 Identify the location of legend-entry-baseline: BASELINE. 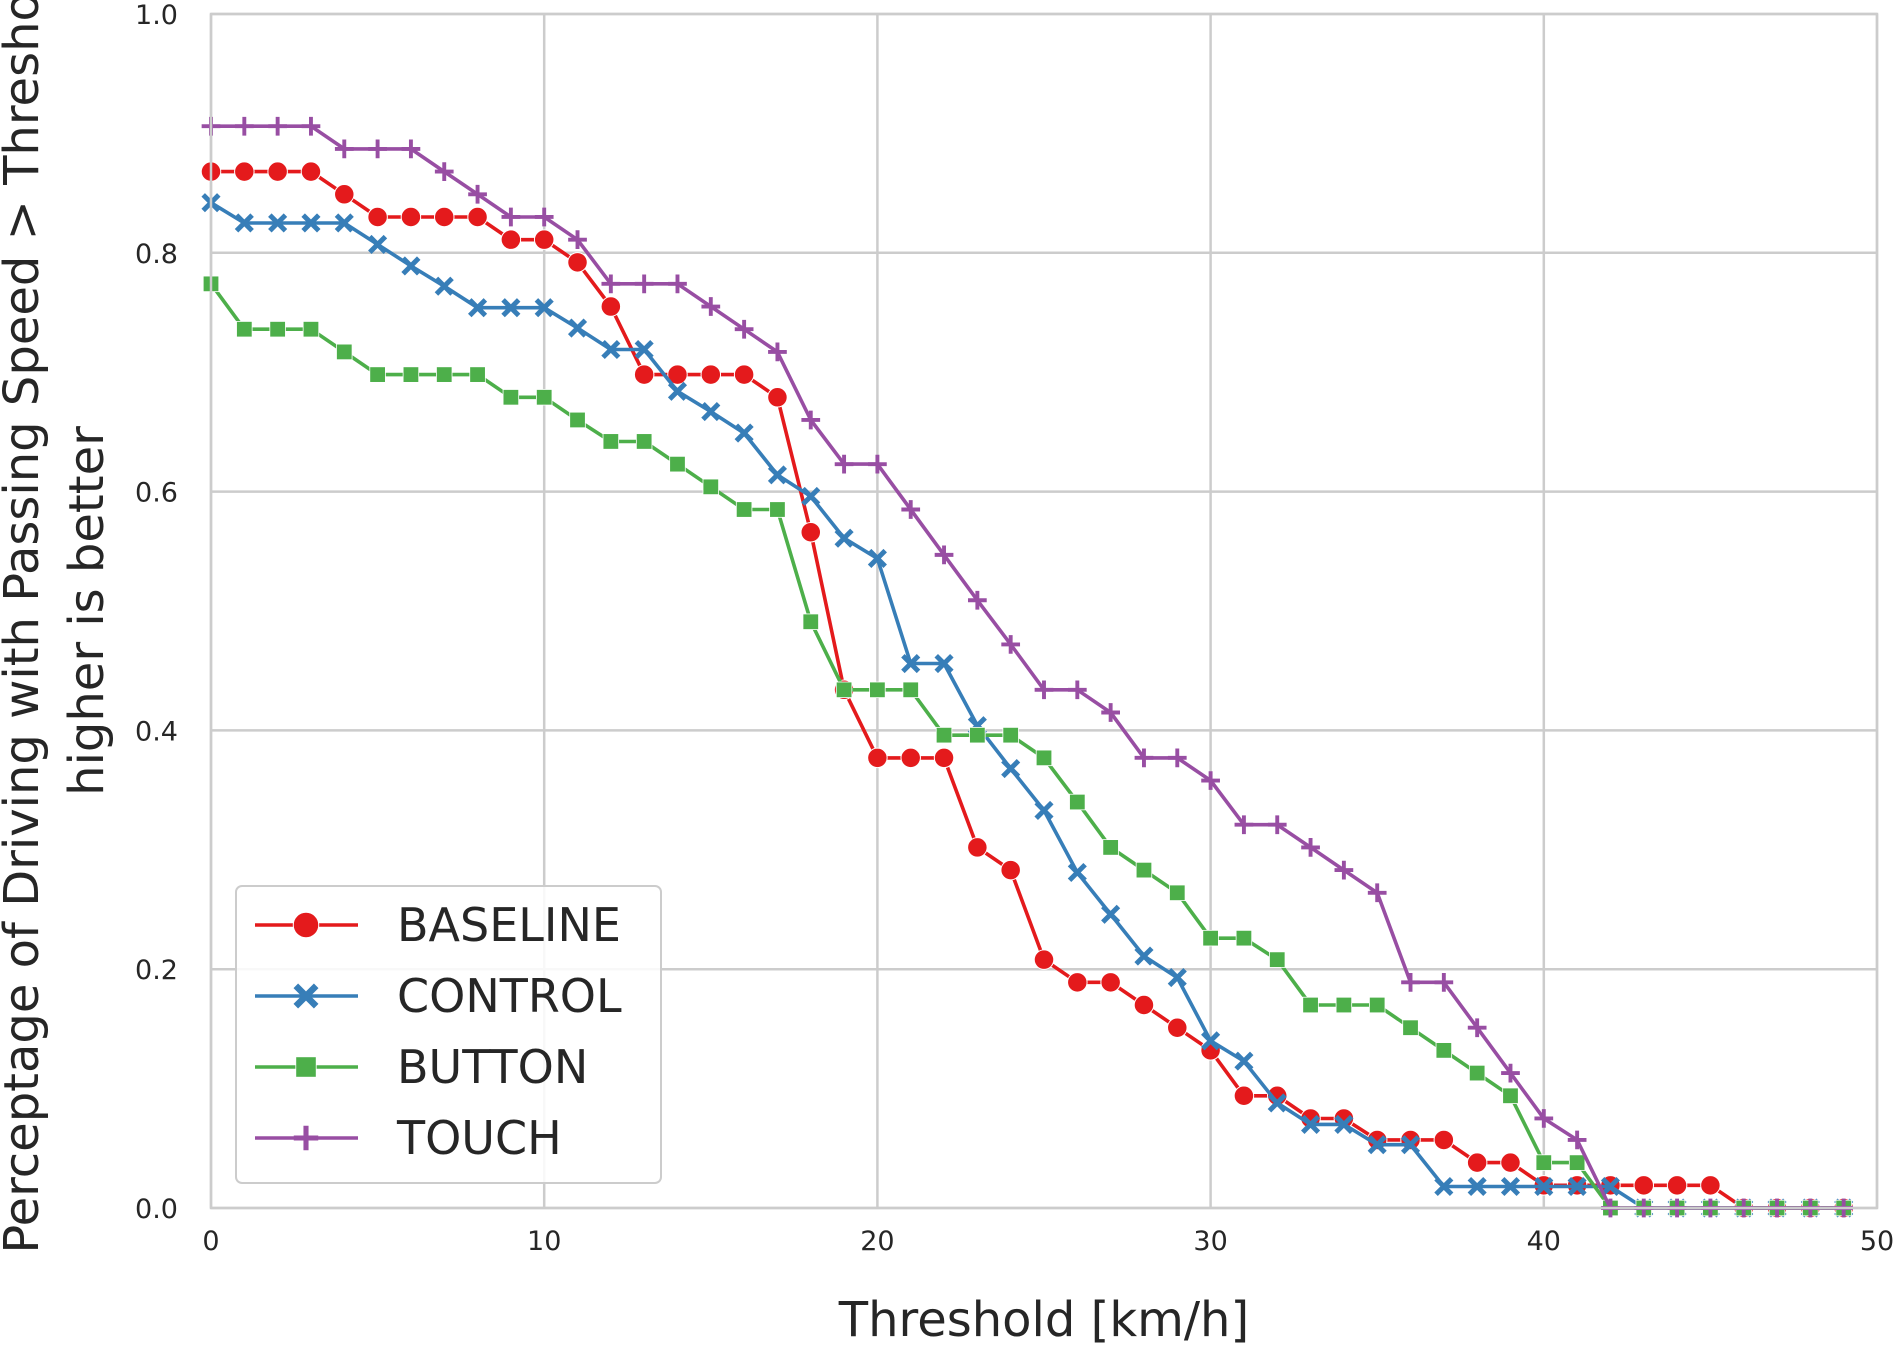
(438, 925).